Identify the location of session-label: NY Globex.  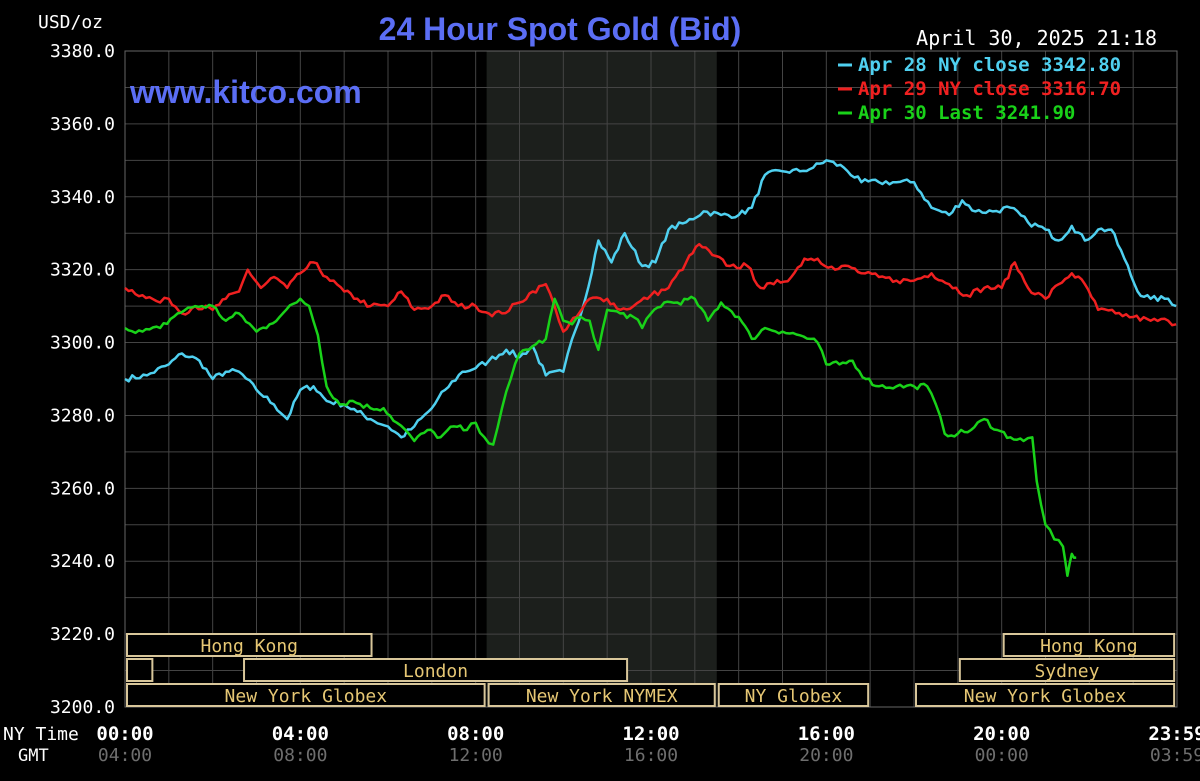
(794, 696).